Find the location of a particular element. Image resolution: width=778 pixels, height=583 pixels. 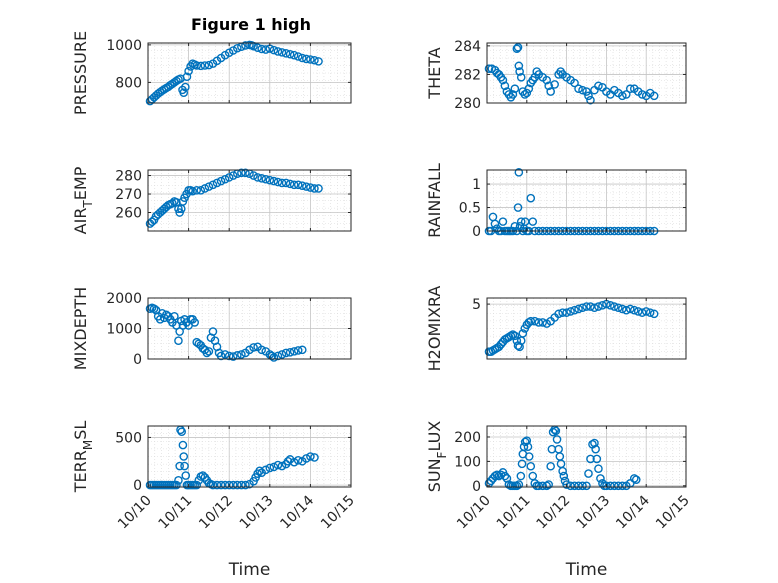

x-tick-label: 10/10 is located at coordinates (474, 513).